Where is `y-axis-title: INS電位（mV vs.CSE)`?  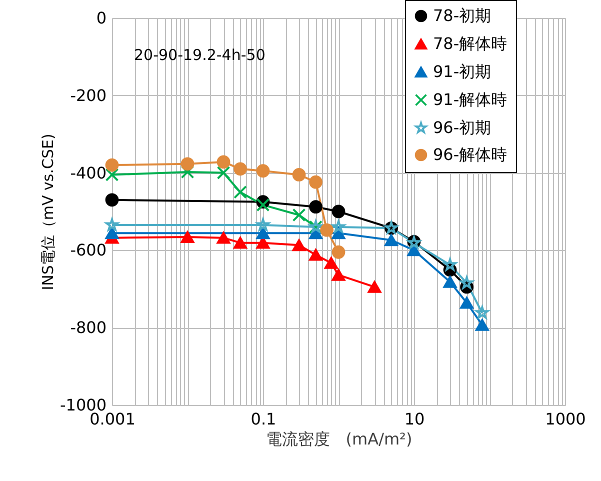
y-axis-title: INS電位（mV vs.CSE) is located at coordinates (48, 212).